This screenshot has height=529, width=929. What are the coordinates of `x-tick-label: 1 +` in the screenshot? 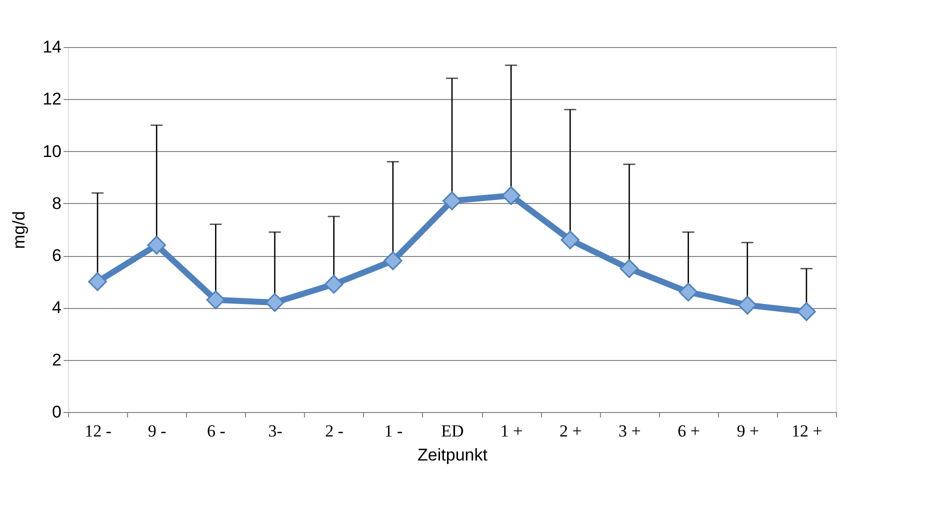 It's located at (511, 431).